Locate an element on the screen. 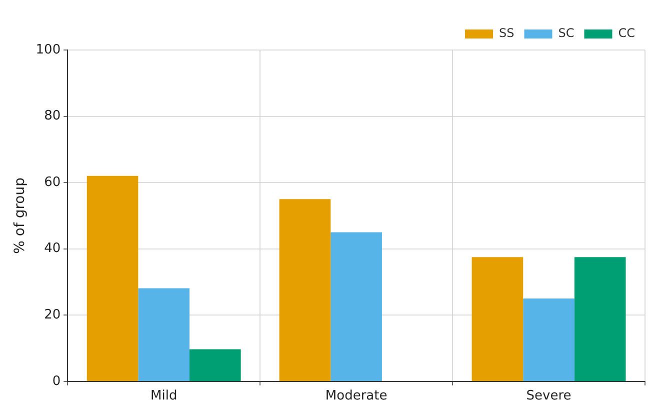 This screenshot has height=415, width=659. y-tick-label: 80 is located at coordinates (52, 116).